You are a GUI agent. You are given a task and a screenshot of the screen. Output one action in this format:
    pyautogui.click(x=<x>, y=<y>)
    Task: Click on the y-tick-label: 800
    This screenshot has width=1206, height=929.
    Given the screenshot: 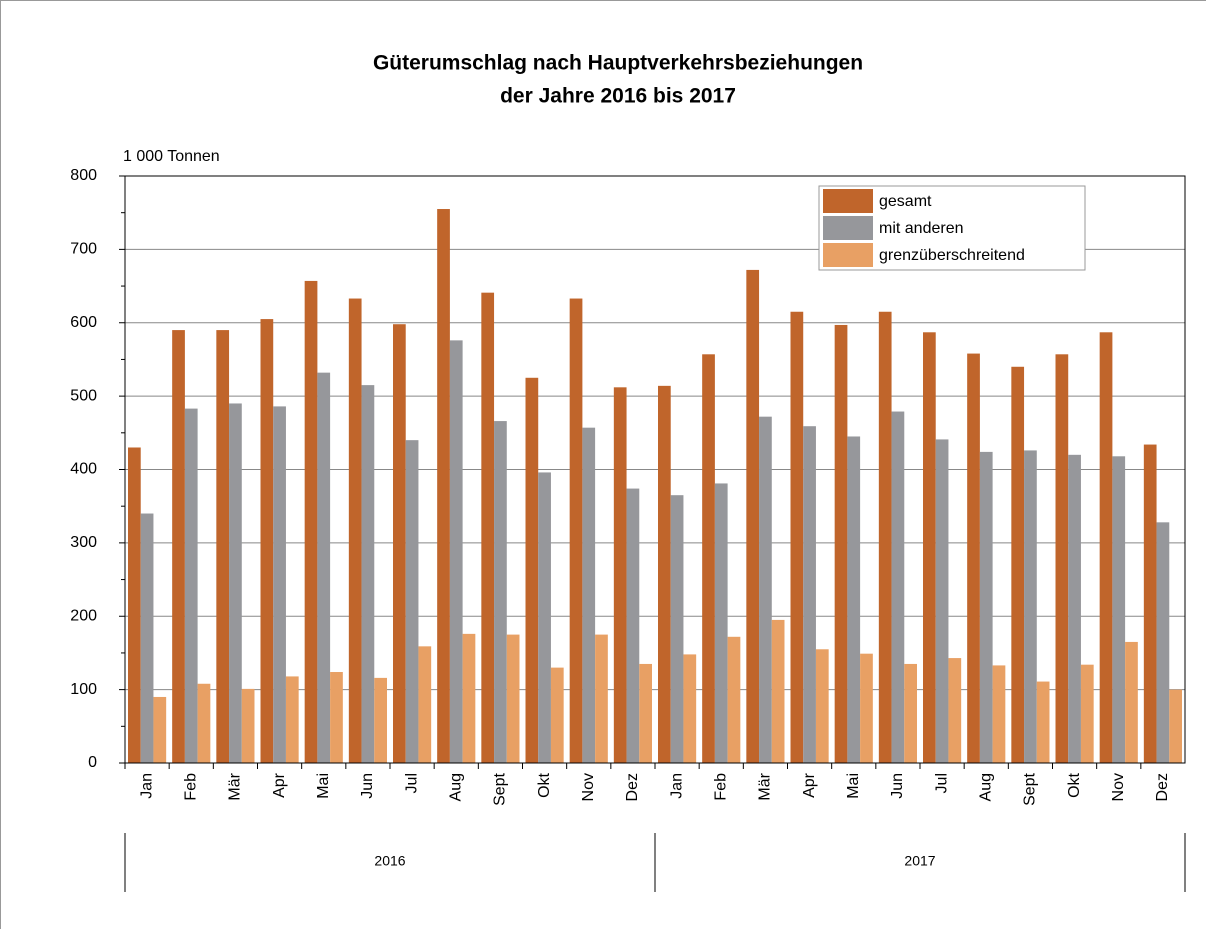 What is the action you would take?
    pyautogui.click(x=83, y=175)
    